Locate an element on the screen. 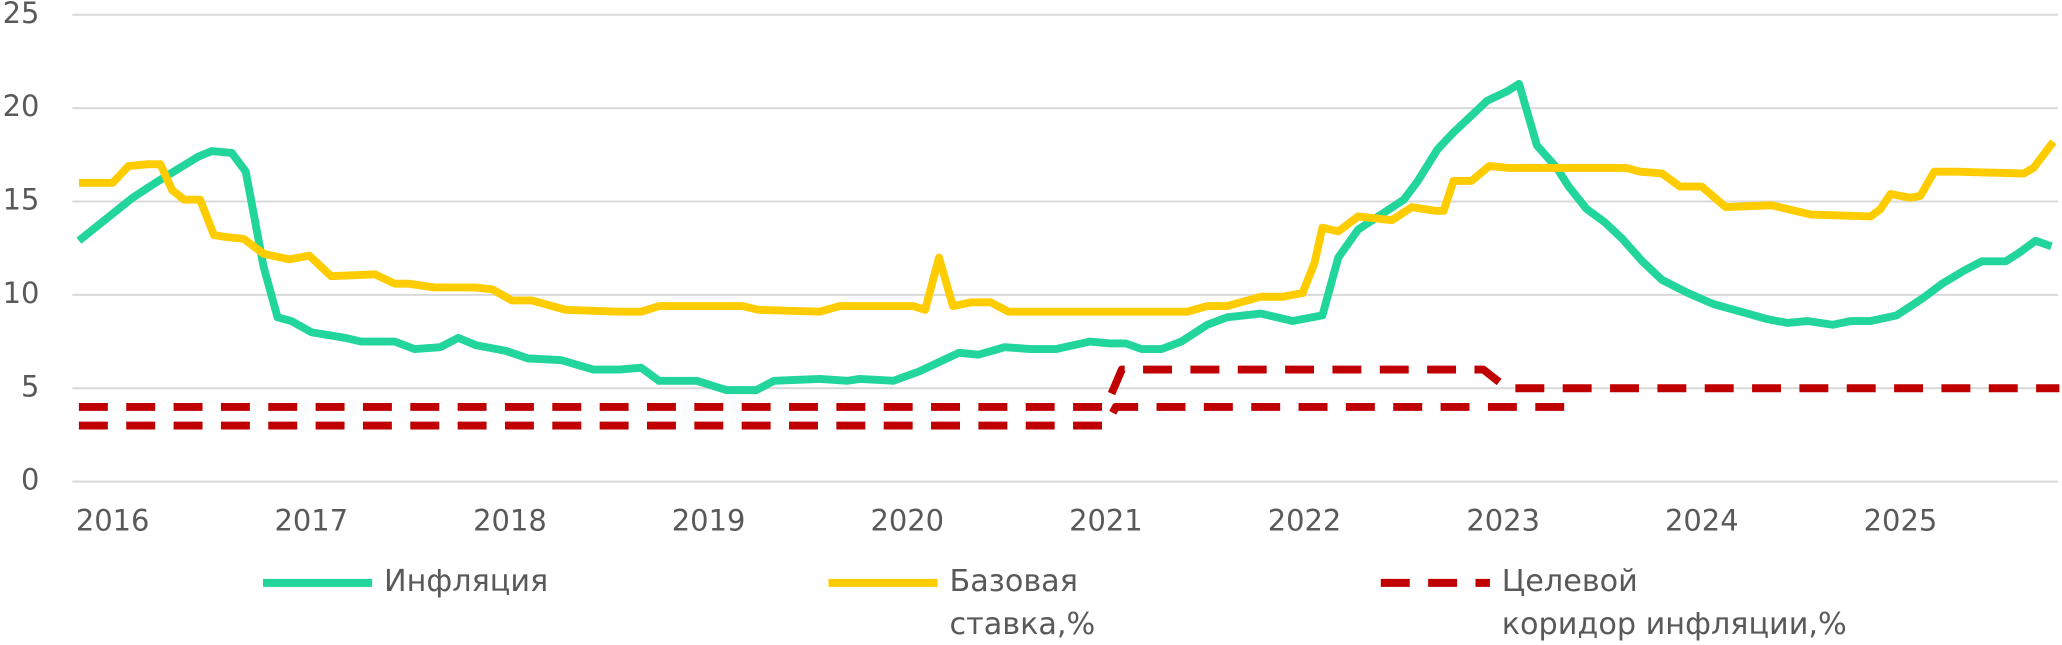  y-tick-label: 10 is located at coordinates (21, 293).